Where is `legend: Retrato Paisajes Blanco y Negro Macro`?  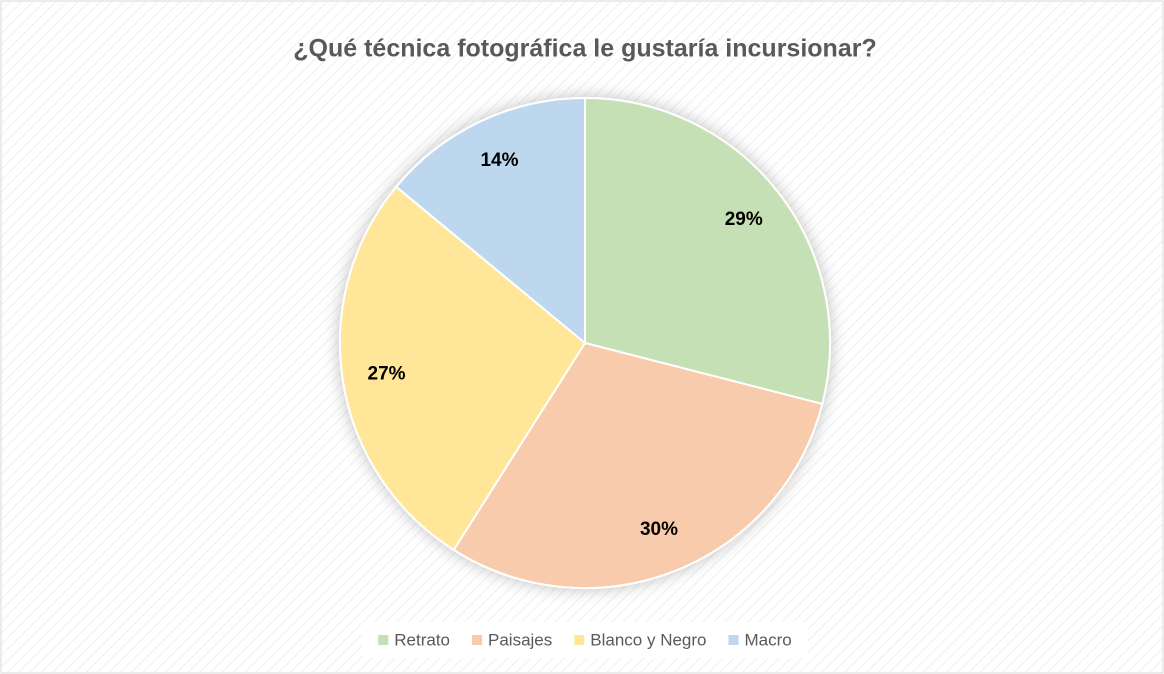
legend: Retrato Paisajes Blanco y Negro Macro is located at coordinates (585, 639).